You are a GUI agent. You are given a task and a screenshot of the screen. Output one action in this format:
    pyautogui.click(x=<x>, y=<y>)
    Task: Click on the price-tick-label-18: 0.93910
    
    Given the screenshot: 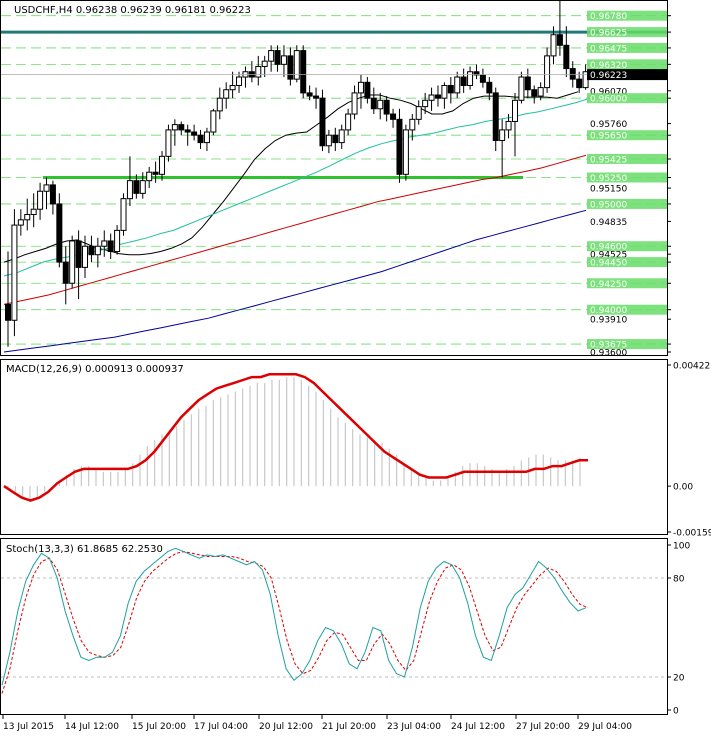 What is the action you would take?
    pyautogui.click(x=608, y=321)
    